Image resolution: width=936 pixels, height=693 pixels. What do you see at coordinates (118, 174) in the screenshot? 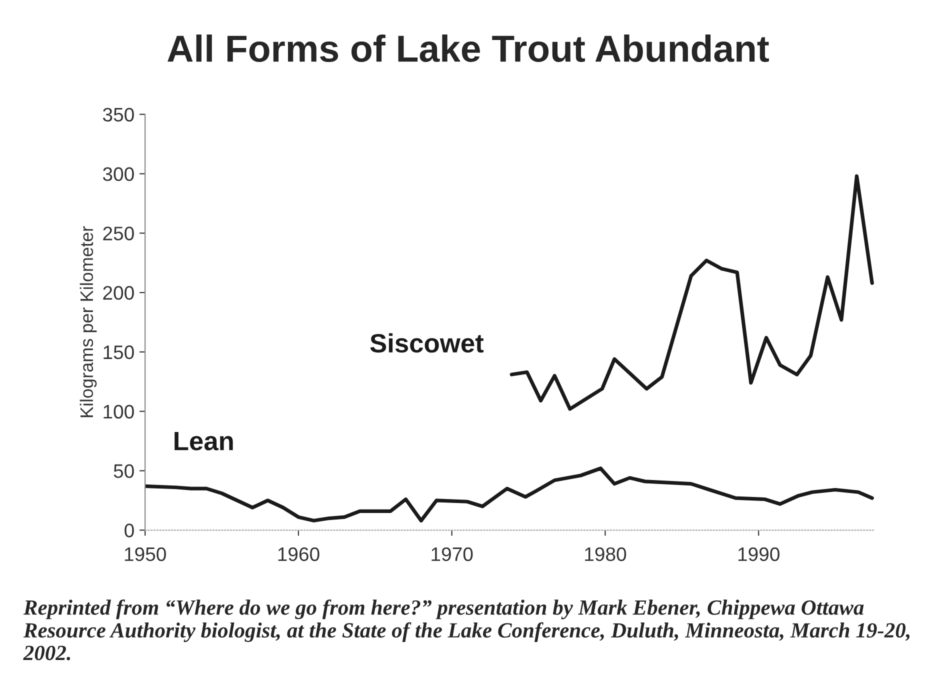
I see `y-tick-label: 300` at bounding box center [118, 174].